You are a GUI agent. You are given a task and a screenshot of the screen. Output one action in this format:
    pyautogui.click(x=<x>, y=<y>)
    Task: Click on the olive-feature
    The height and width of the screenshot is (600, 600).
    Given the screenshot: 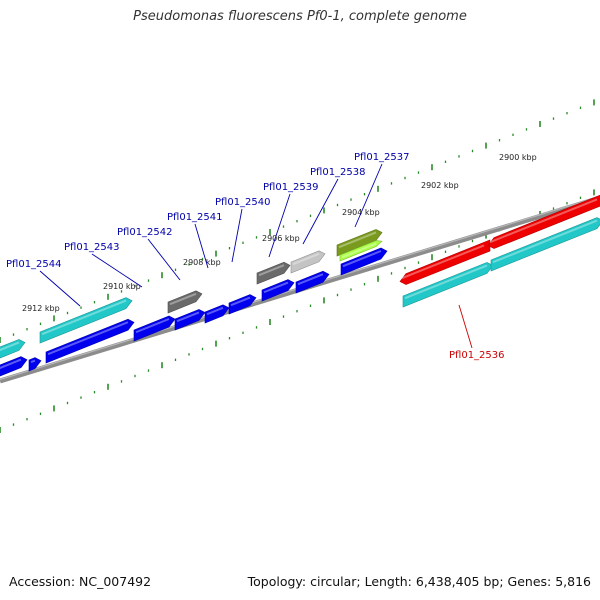 What is the action you would take?
    pyautogui.click(x=359, y=243)
    